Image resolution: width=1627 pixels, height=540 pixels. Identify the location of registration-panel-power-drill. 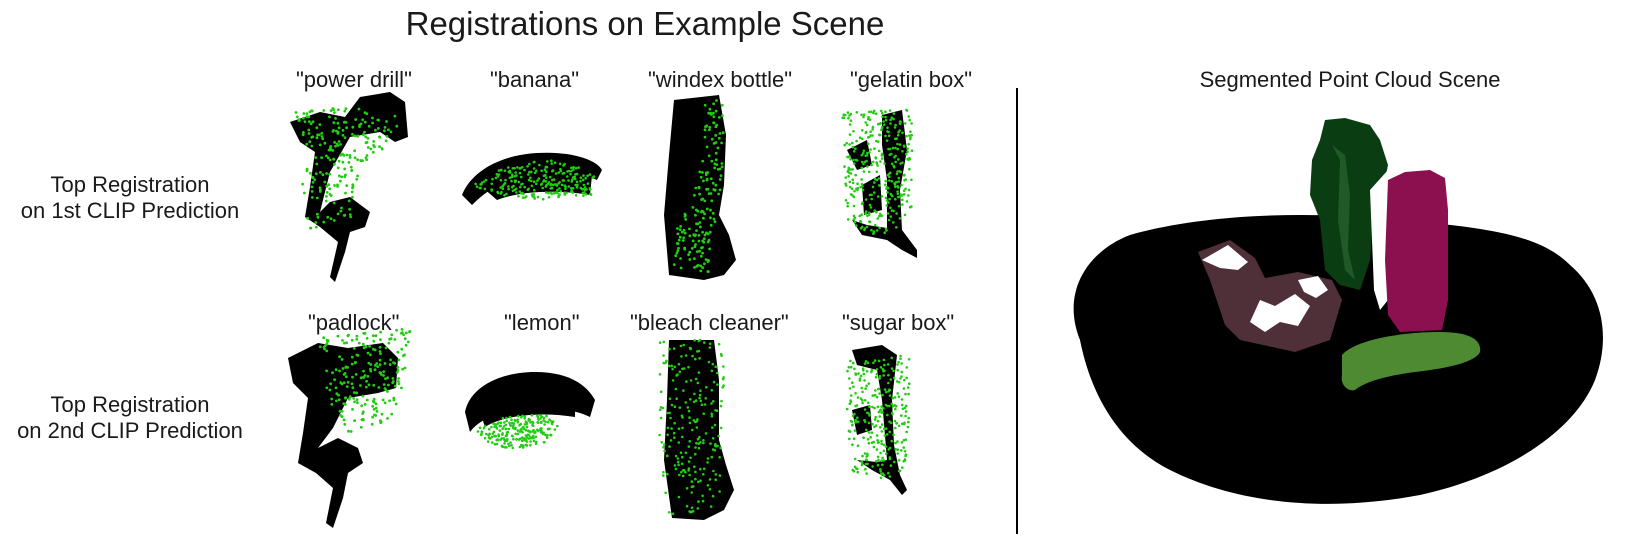
(349, 187).